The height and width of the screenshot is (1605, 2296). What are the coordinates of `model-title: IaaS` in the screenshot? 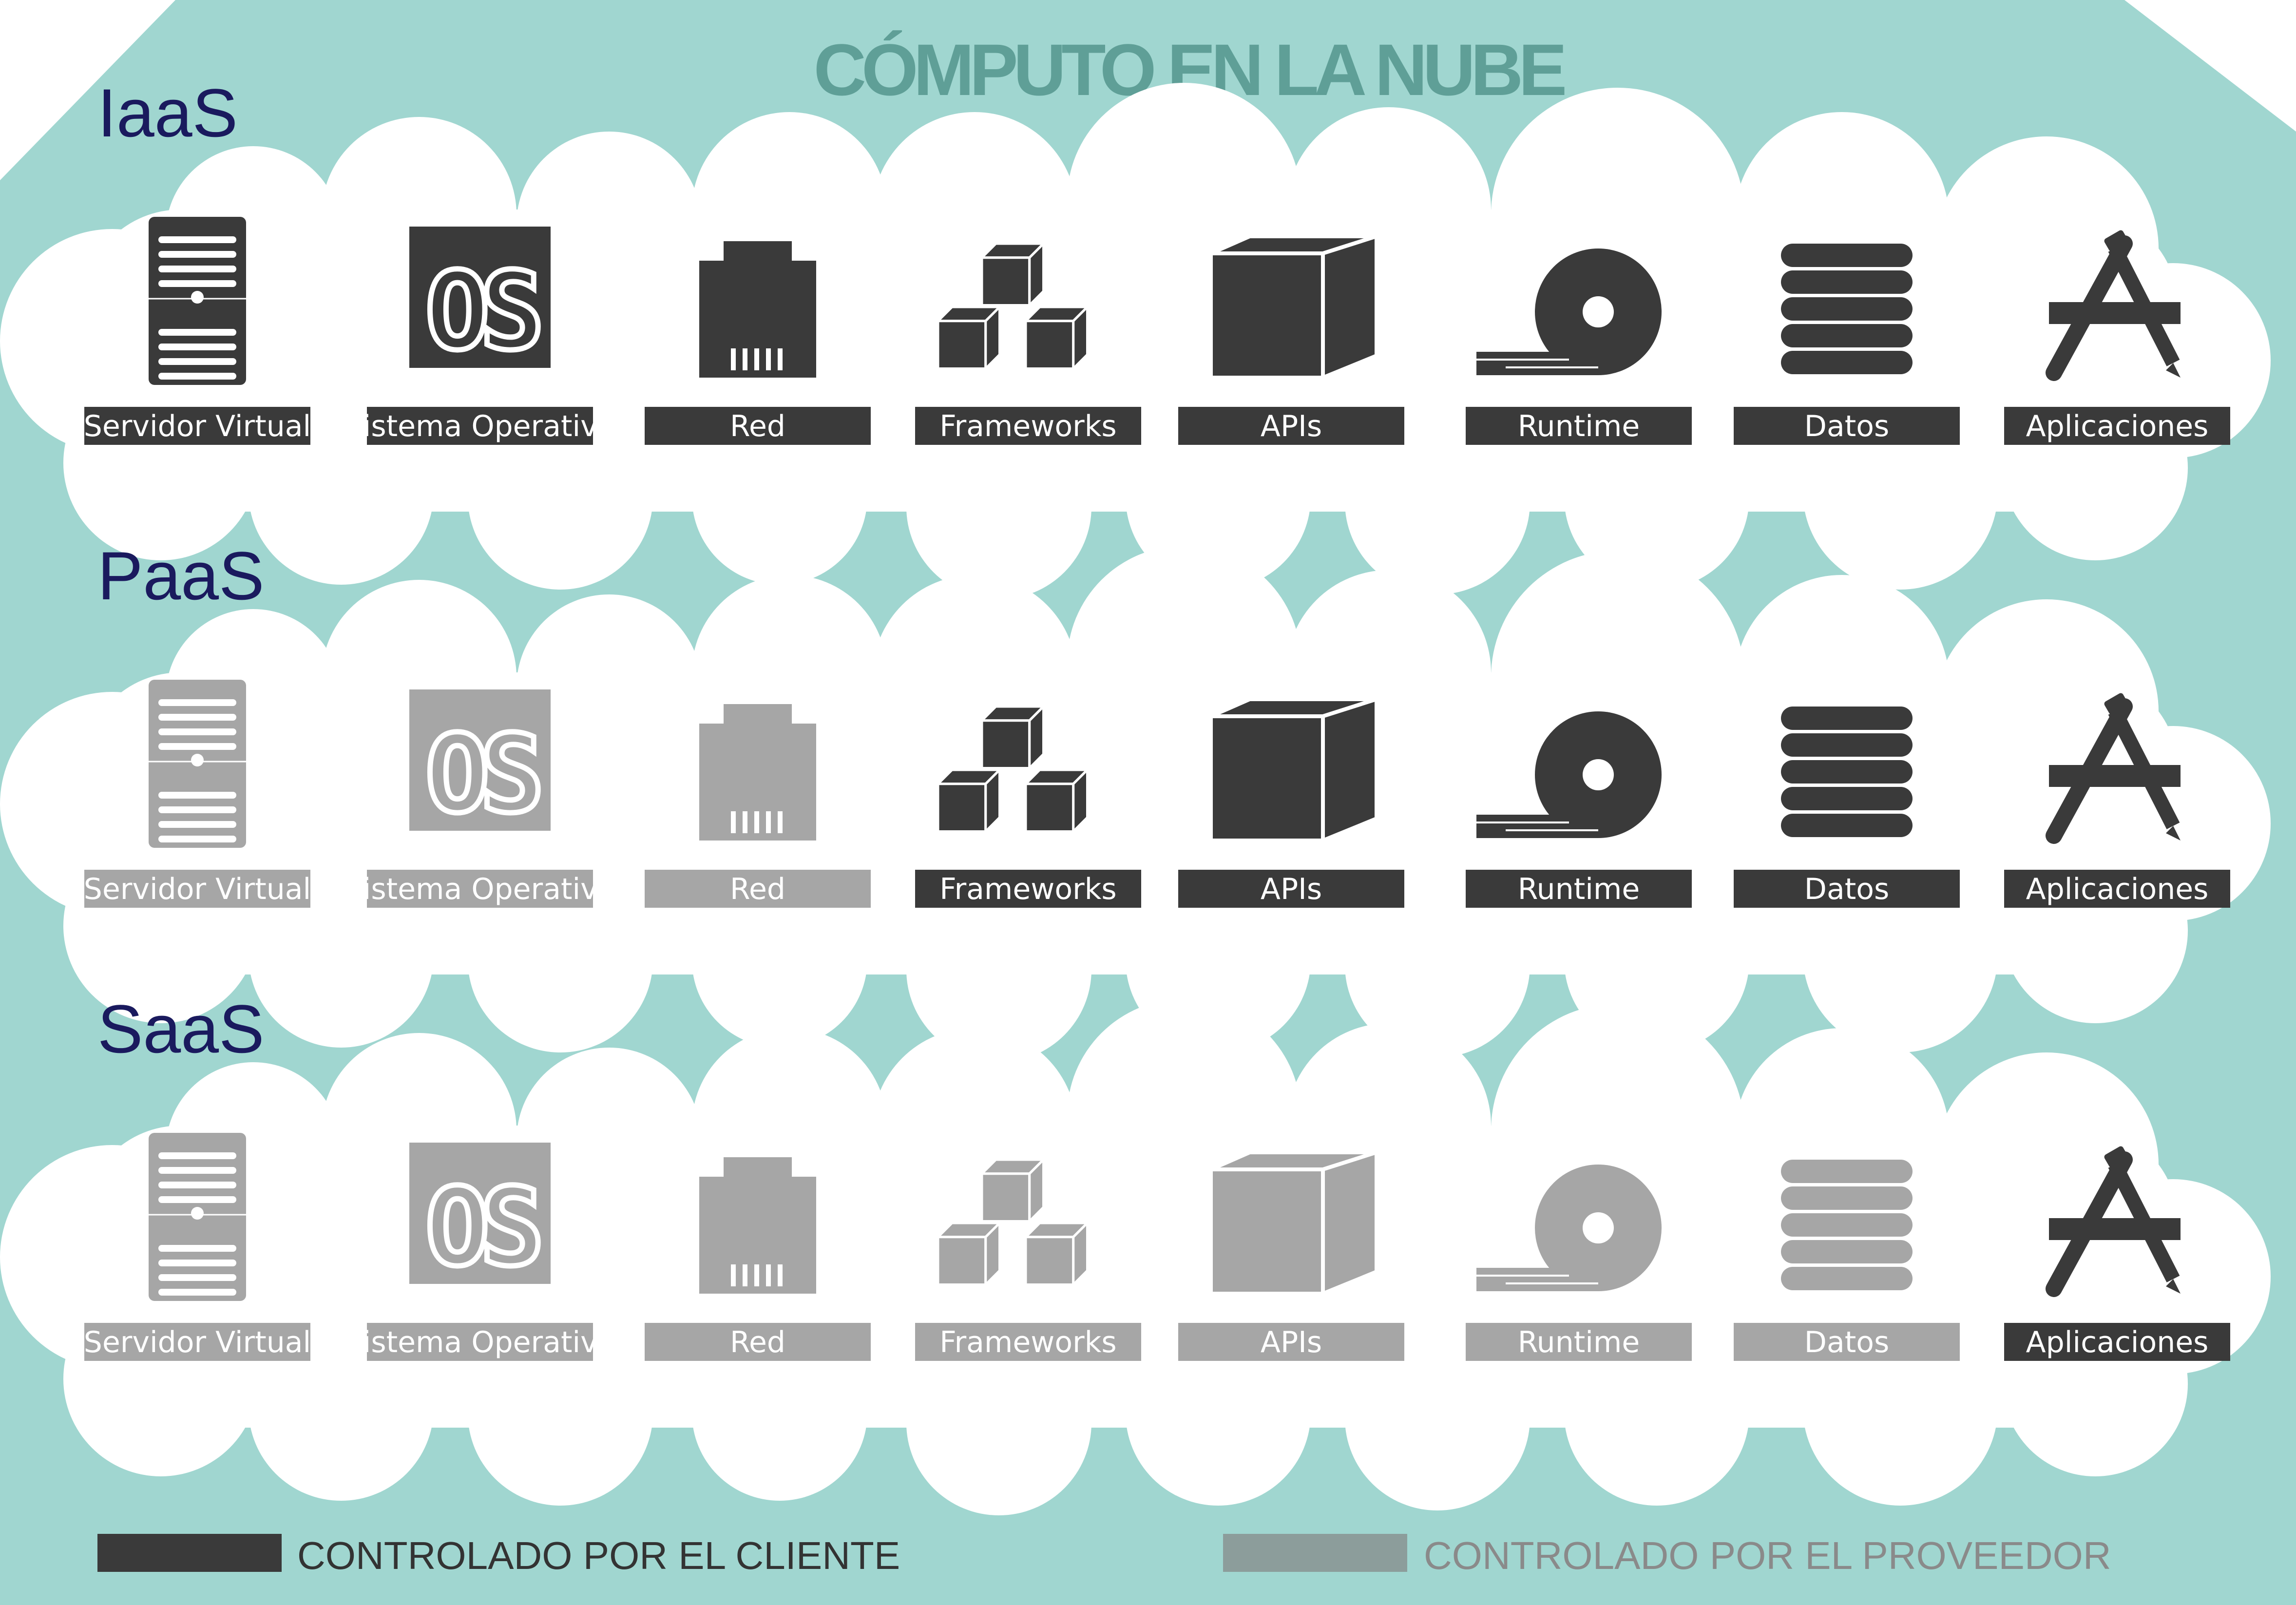 It's located at (167, 113).